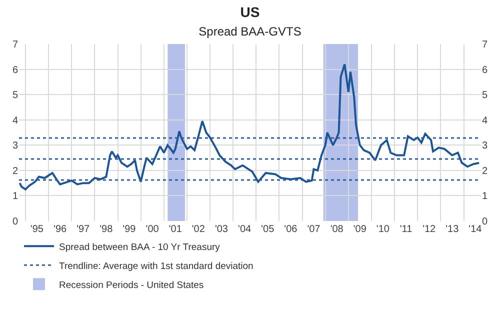  Describe the element at coordinates (175, 229) in the screenshot. I see `x-tick-label: '01` at that location.